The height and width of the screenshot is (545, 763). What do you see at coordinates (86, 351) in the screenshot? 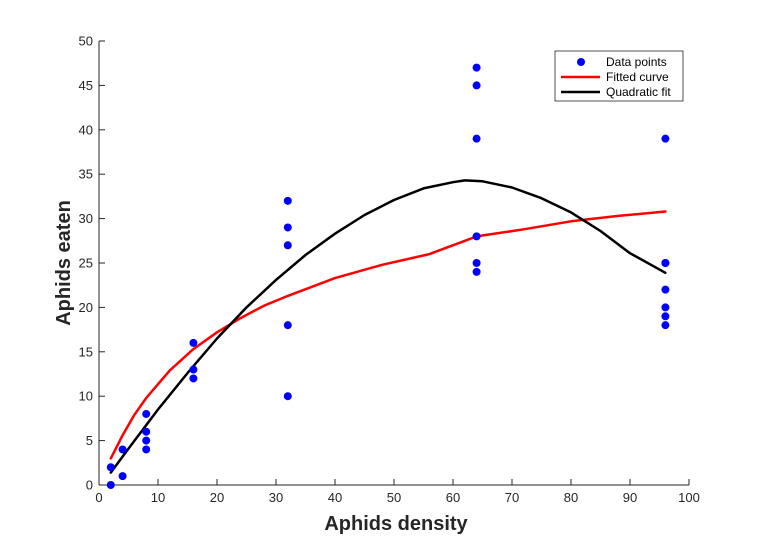
I see `y-tick-label: 15` at bounding box center [86, 351].